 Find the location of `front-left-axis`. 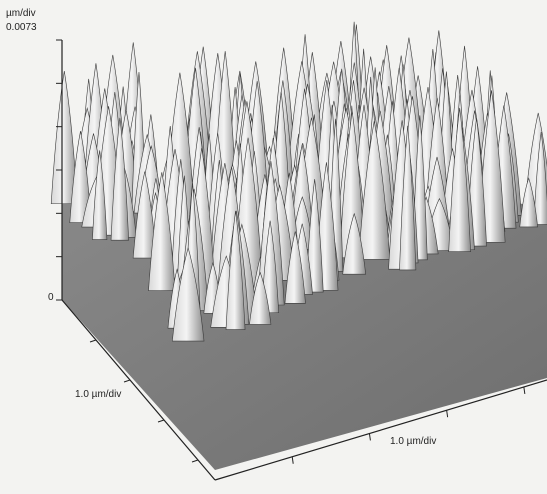

front-left-axis is located at coordinates (138, 390).